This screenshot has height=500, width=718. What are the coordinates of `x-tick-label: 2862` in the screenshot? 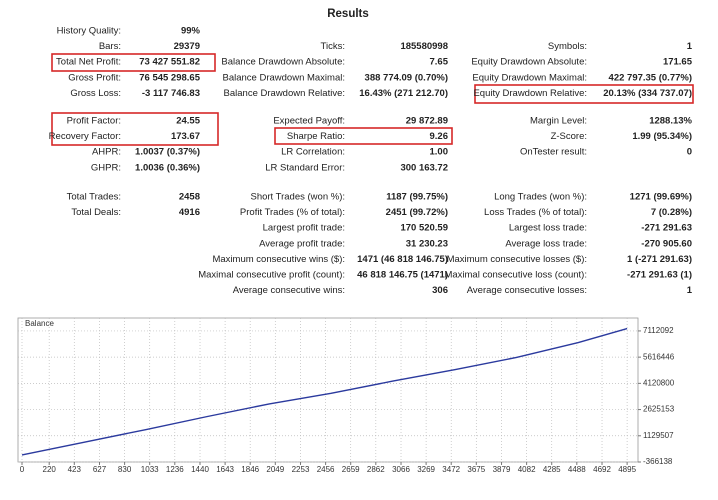 It's located at (376, 469).